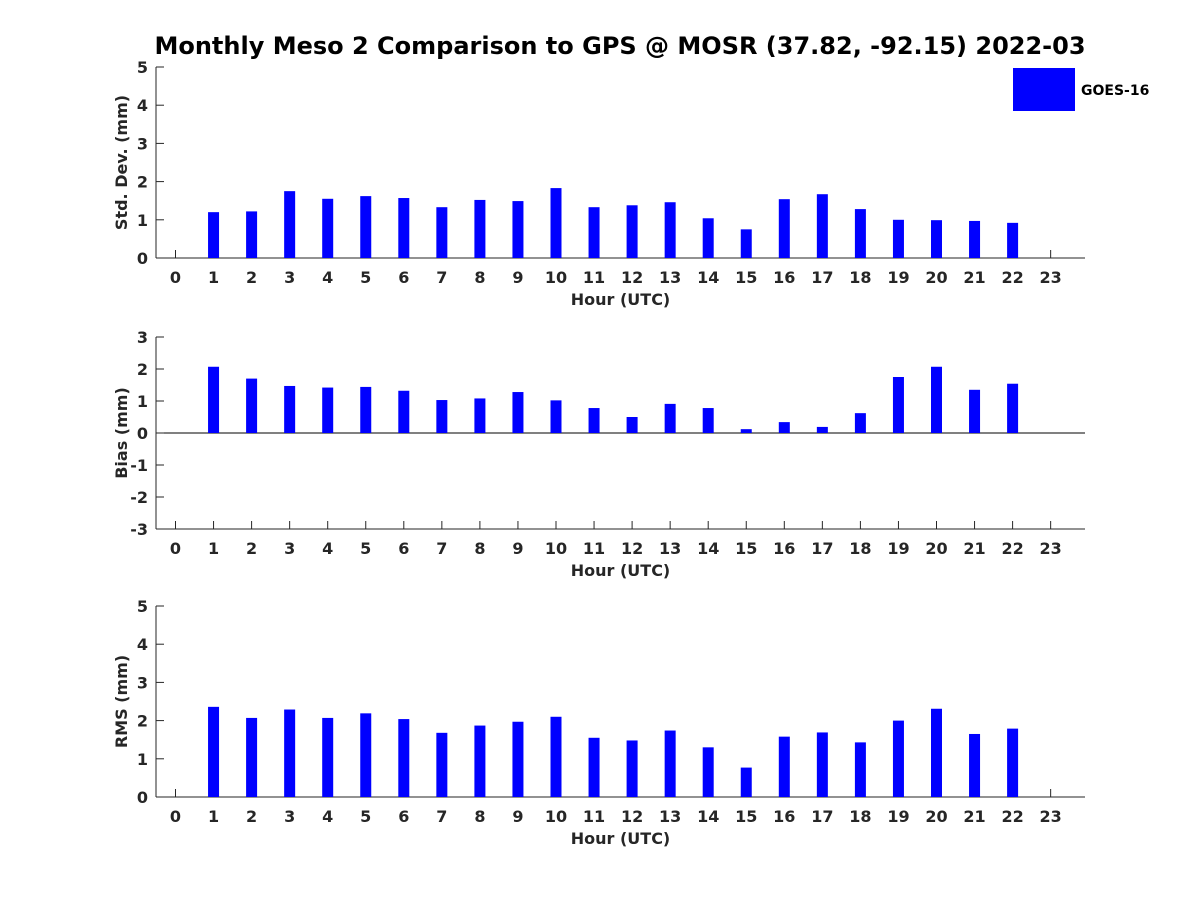 This screenshot has height=905, width=1200. I want to click on x-tick-label: 2, so click(251, 277).